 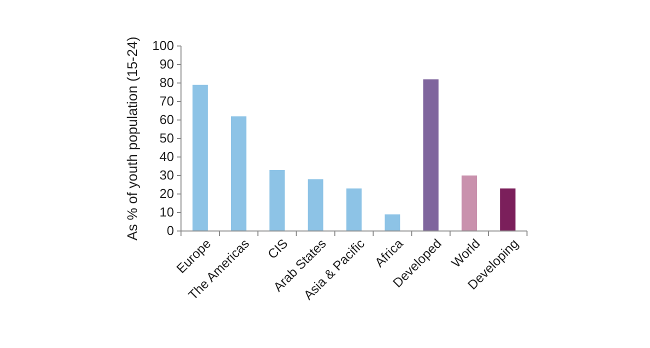 I want to click on y-tick-label: 60, so click(x=167, y=120).